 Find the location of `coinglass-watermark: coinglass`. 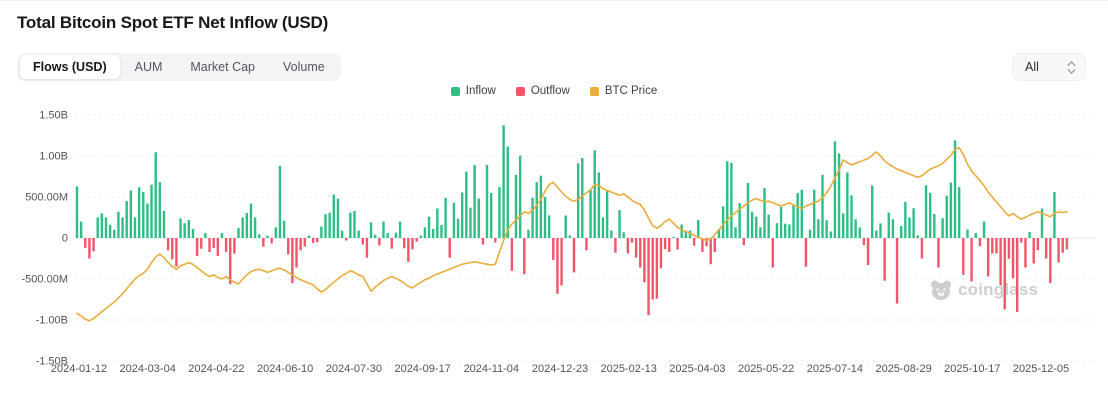

coinglass-watermark: coinglass is located at coordinates (984, 290).